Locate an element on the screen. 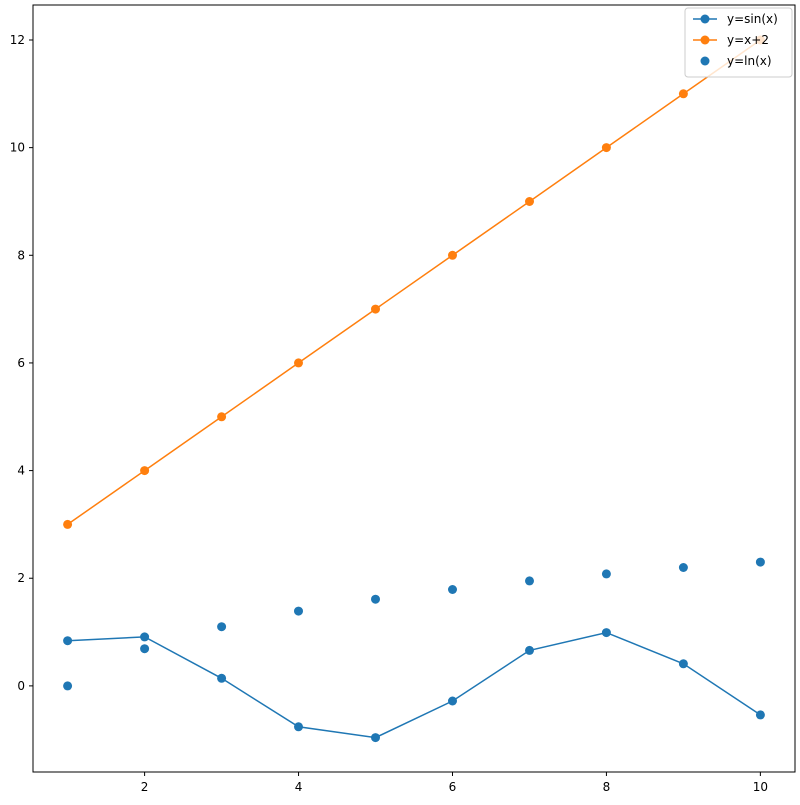  y-tick-label: 8 is located at coordinates (21, 255).